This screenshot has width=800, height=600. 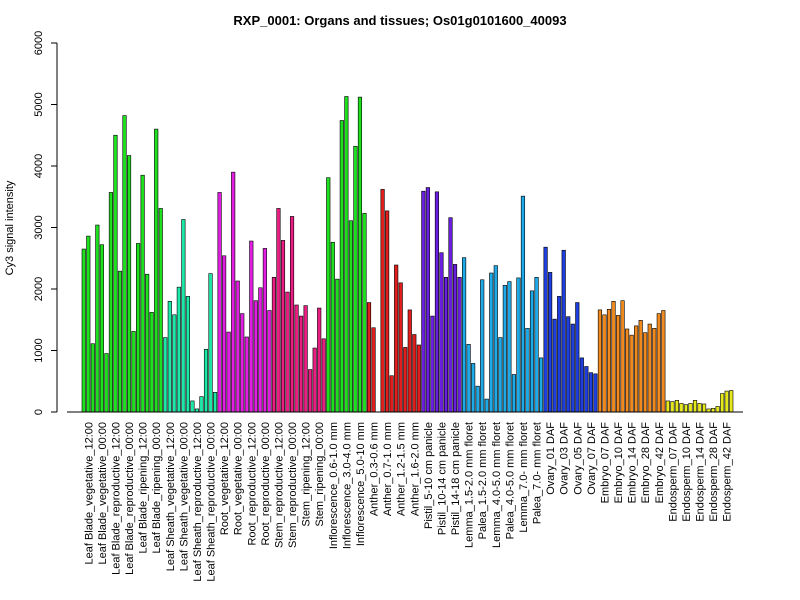 I want to click on x-tick-label: Endosperm_07 DAF, so click(x=673, y=472).